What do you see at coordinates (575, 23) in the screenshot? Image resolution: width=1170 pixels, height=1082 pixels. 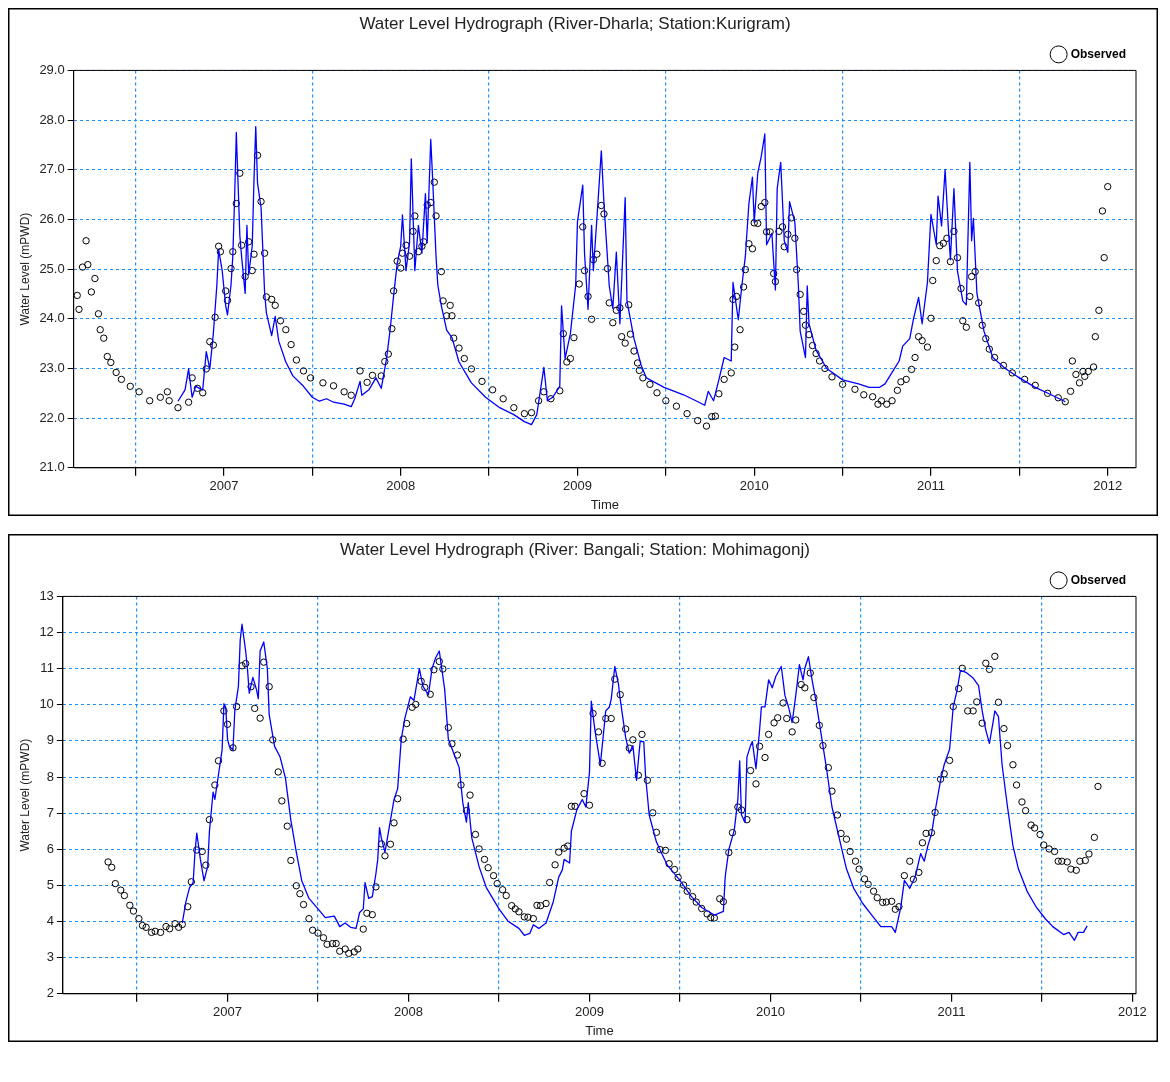 I see `chart-title: Water Level Hydrograph (River-Dharla; Station:Kurigram)` at bounding box center [575, 23].